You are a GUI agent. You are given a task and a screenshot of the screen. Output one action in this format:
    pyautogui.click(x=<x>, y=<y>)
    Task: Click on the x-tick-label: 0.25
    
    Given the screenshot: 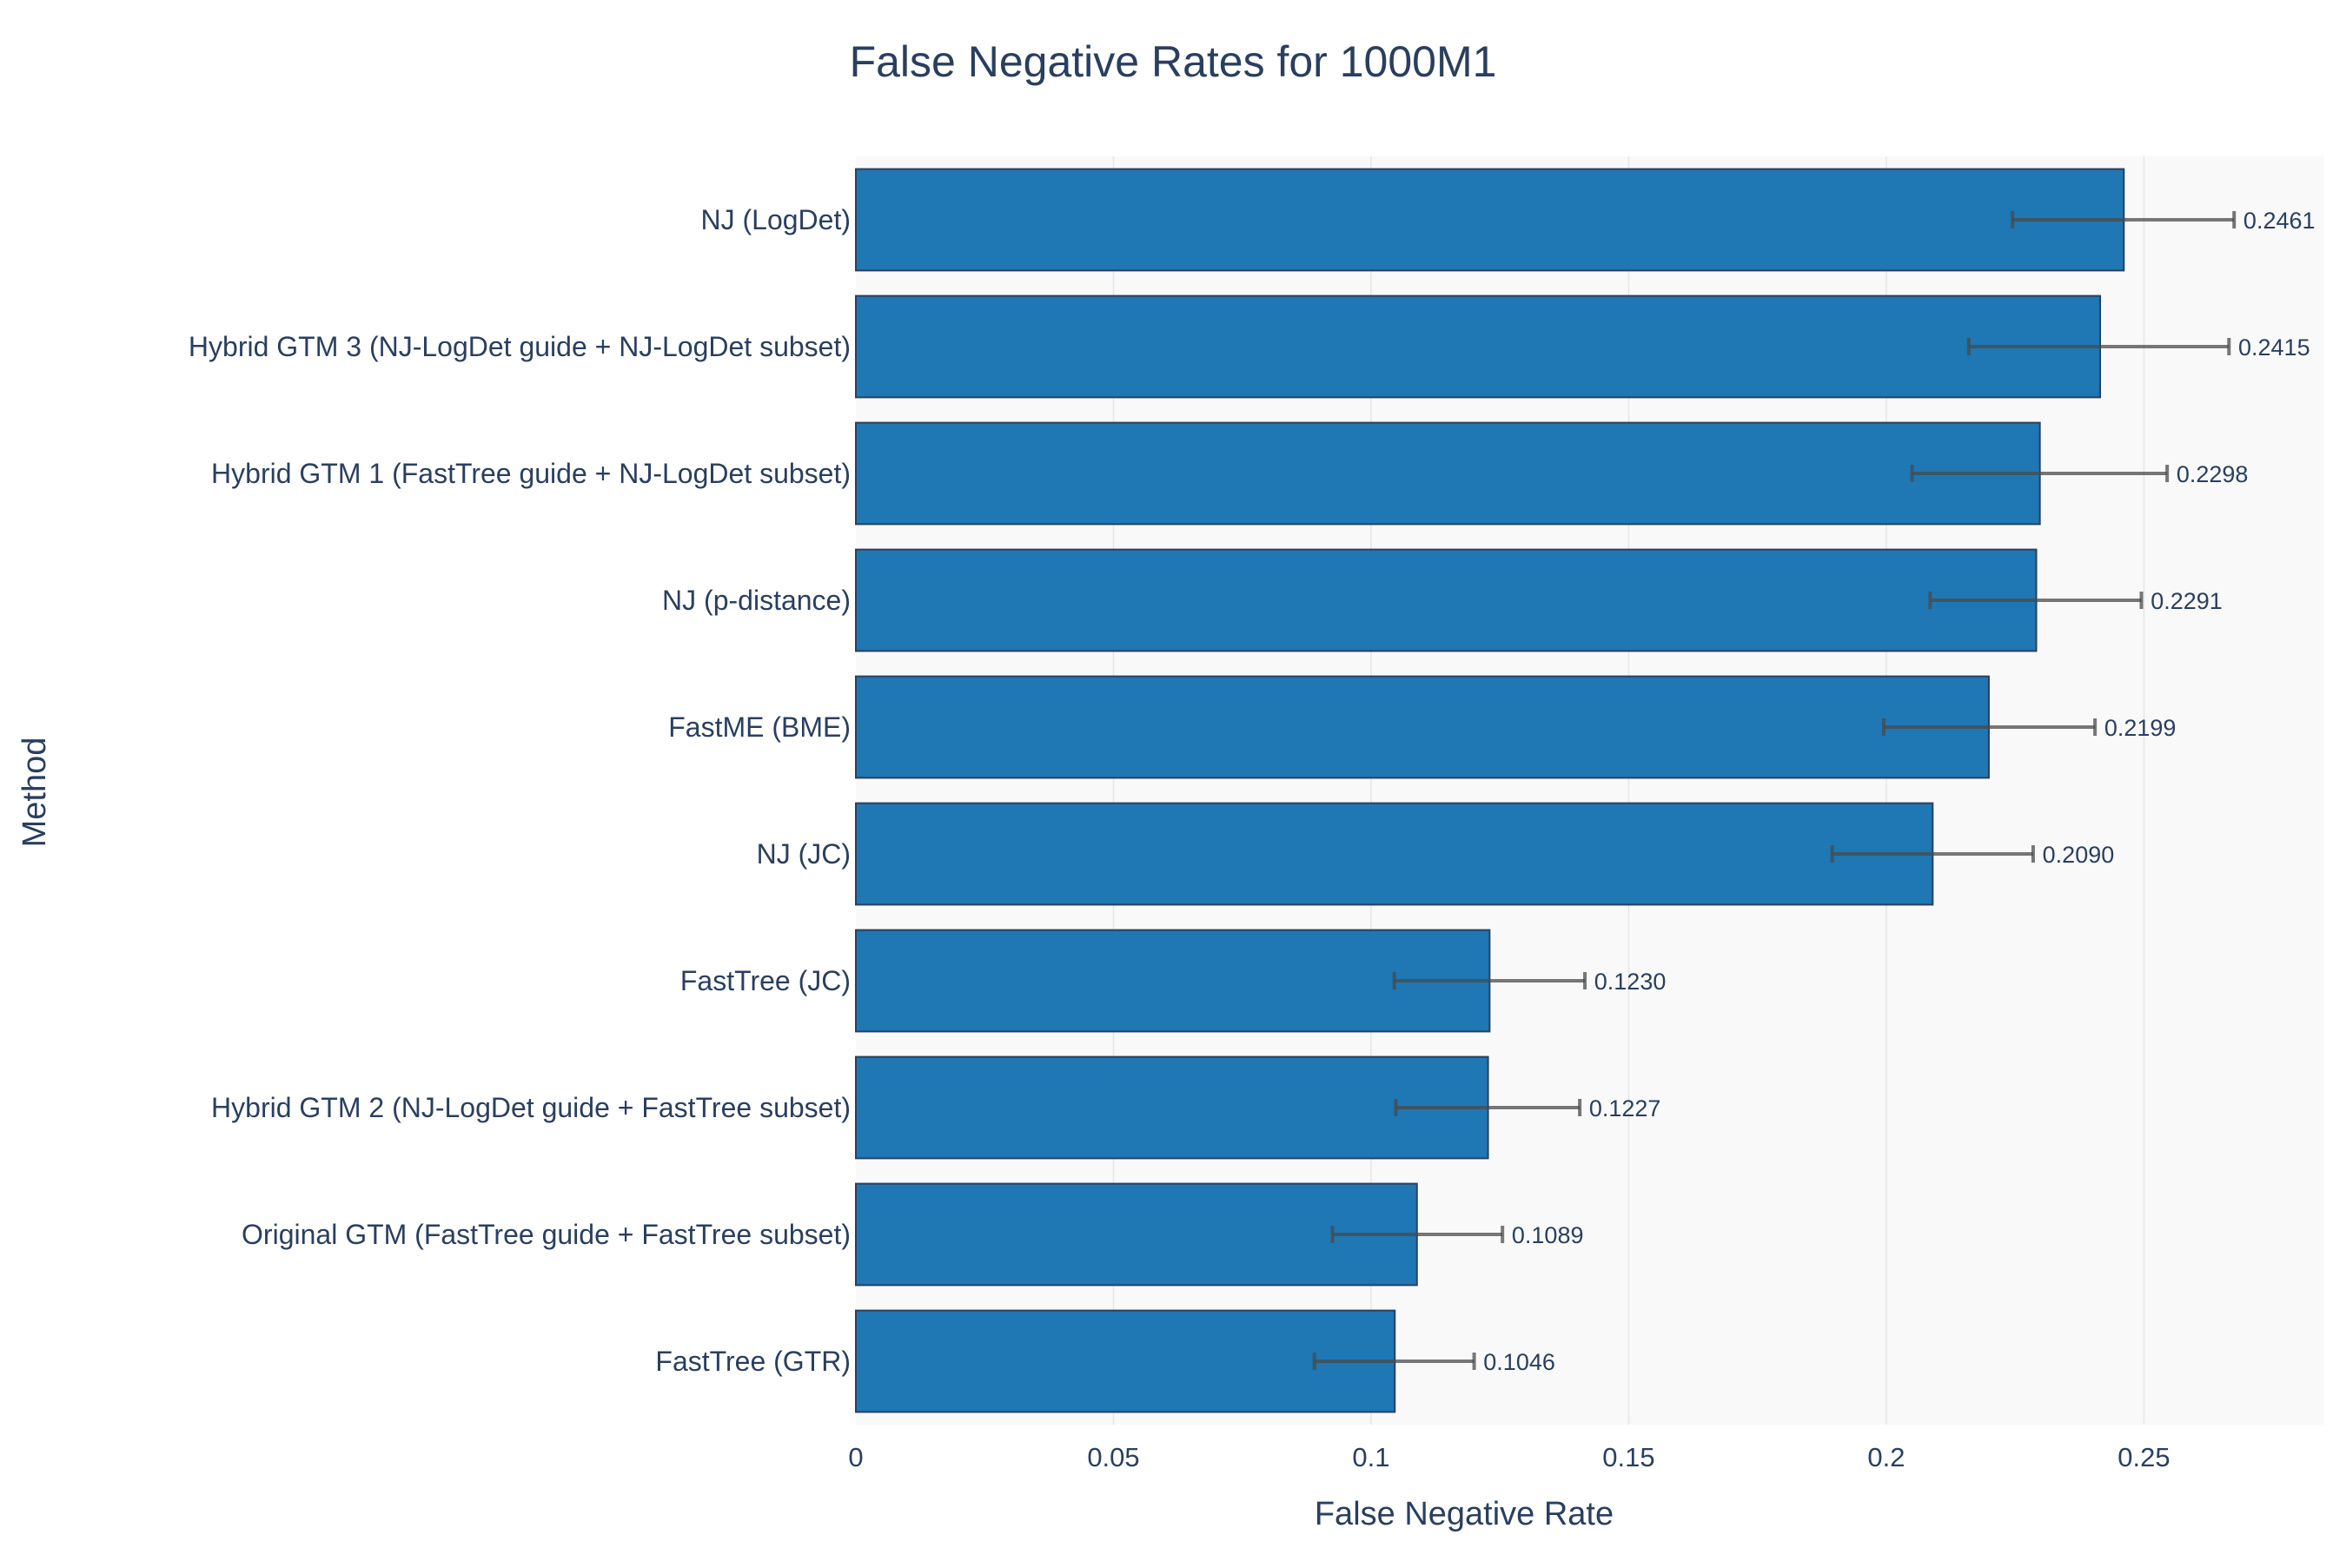 What is the action you would take?
    pyautogui.click(x=2143, y=1457)
    